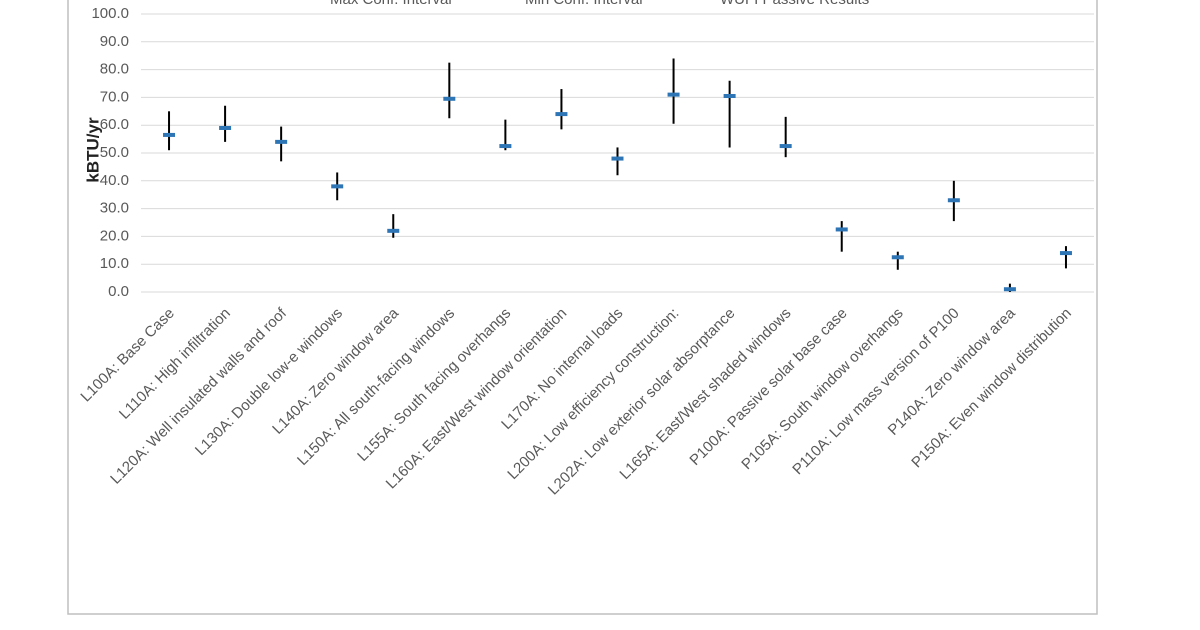 The width and height of the screenshot is (1200, 630). Describe the element at coordinates (114, 208) in the screenshot. I see `y-tick-label: 30.0` at that location.